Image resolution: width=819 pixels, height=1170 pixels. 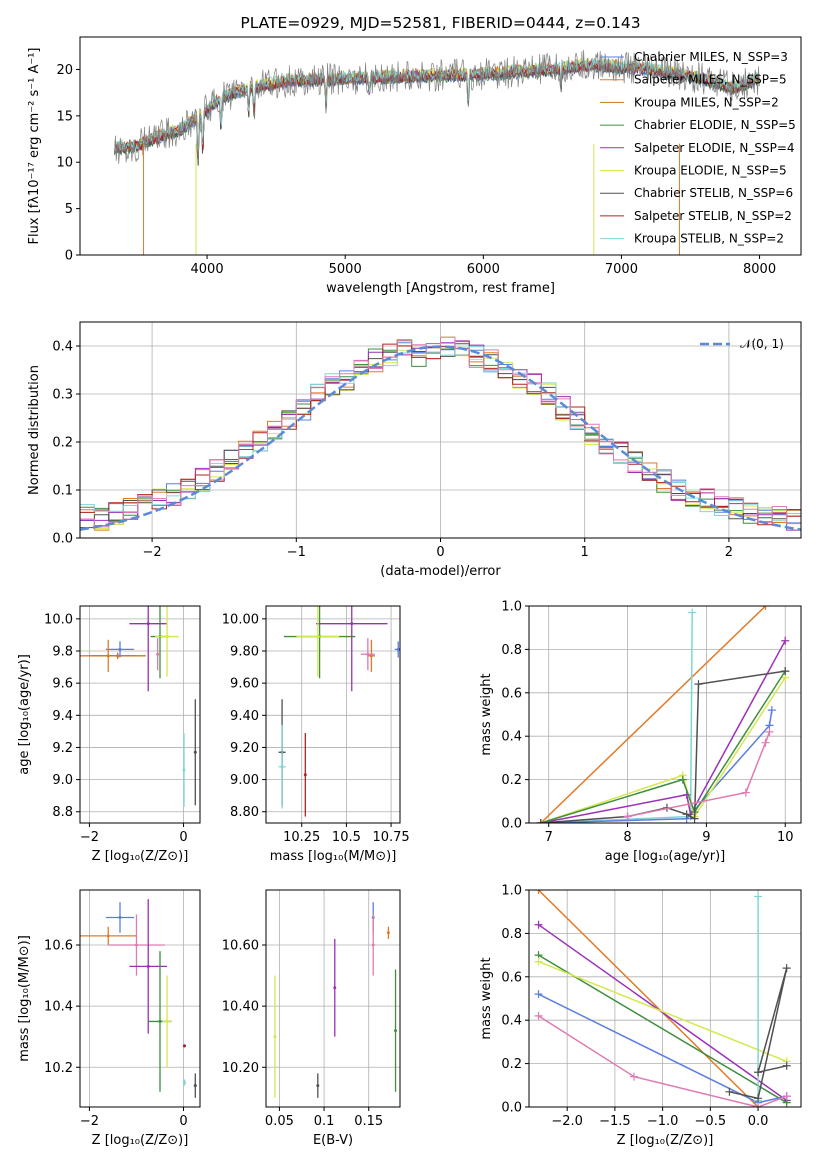 I want to click on legend-label: Kroupa ELODIE, N_SSP=5, so click(x=710, y=171).